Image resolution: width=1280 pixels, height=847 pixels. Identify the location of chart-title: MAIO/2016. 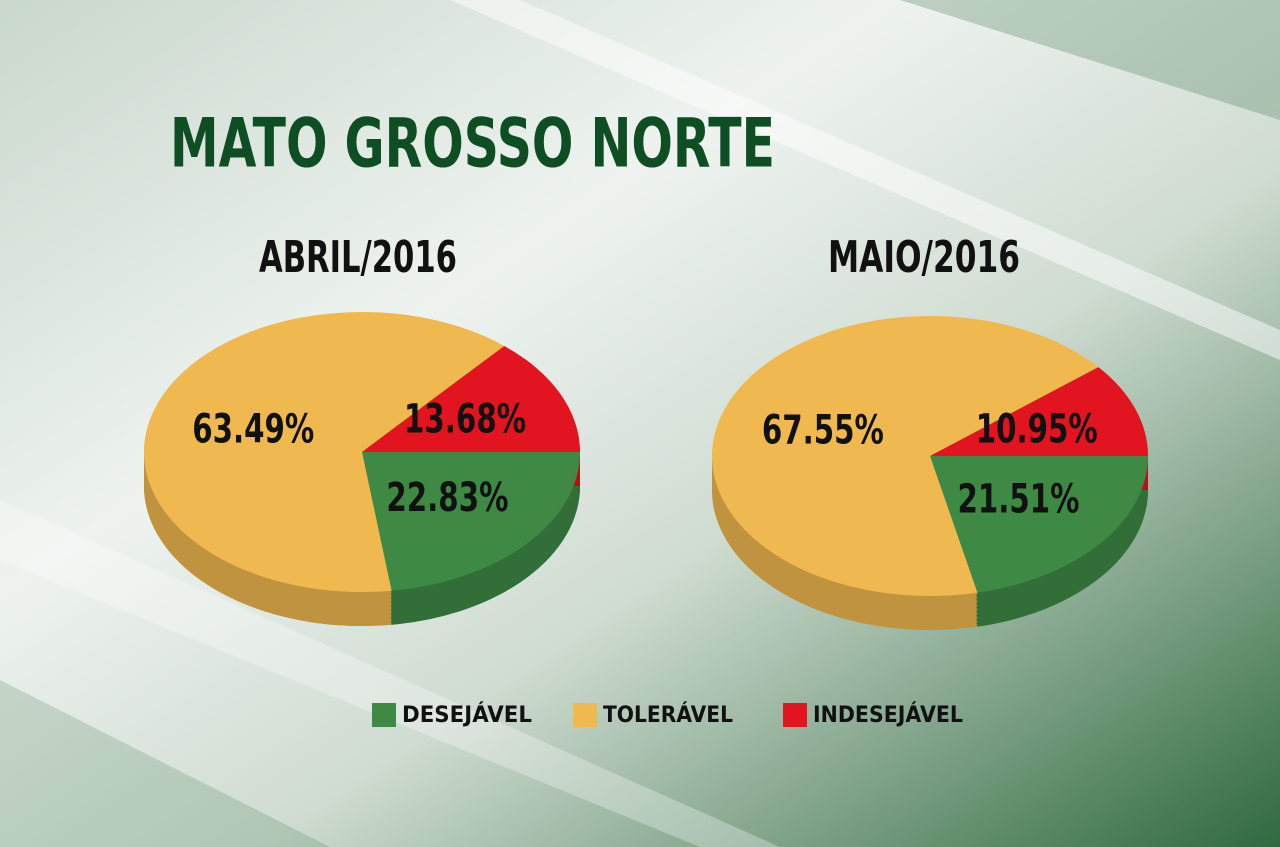
(924, 257).